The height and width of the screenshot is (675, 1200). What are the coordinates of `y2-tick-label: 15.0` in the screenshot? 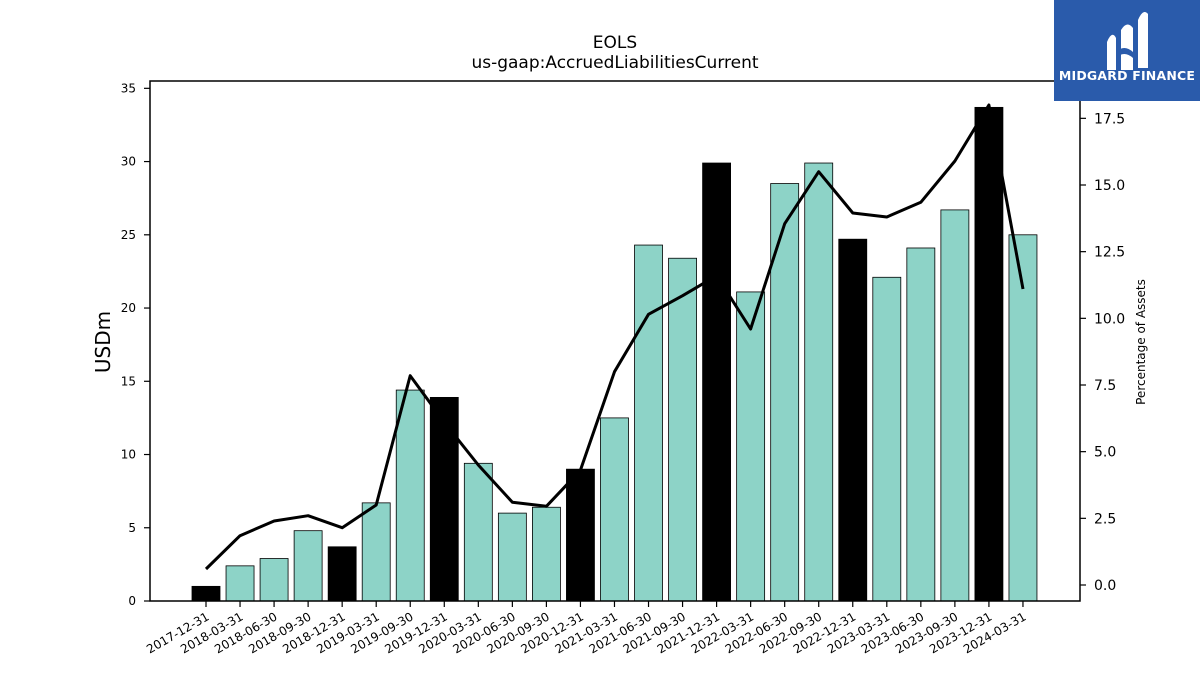 It's located at (1109, 186).